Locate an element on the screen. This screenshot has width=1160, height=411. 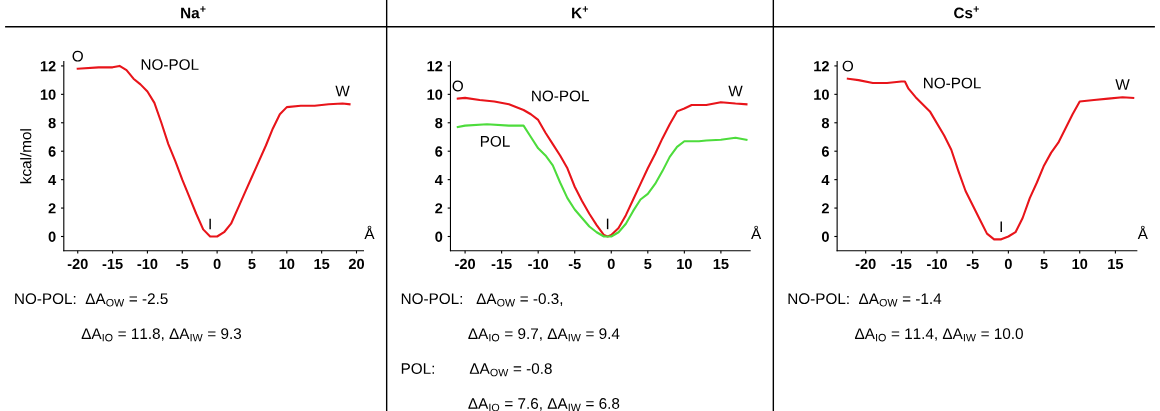
text: POL: ΔA$_{OW}$ = -0.8 is located at coordinates (476, 370).